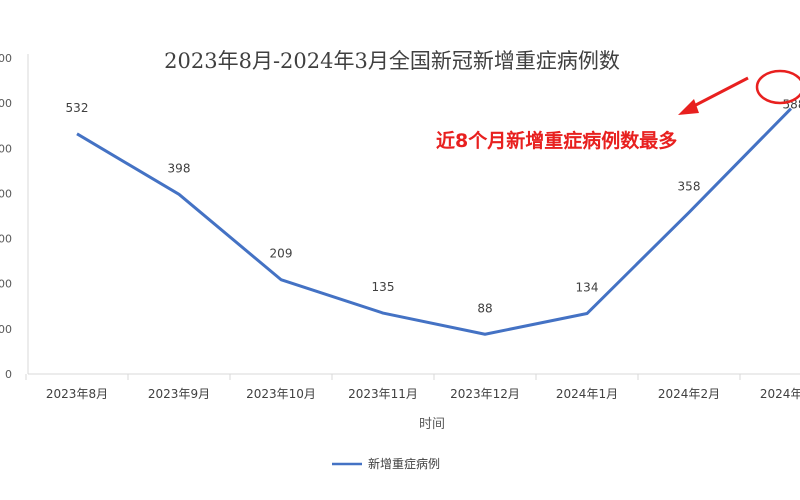 The width and height of the screenshot is (800, 500). Describe the element at coordinates (179, 168) in the screenshot. I see `data-label: 398` at that location.